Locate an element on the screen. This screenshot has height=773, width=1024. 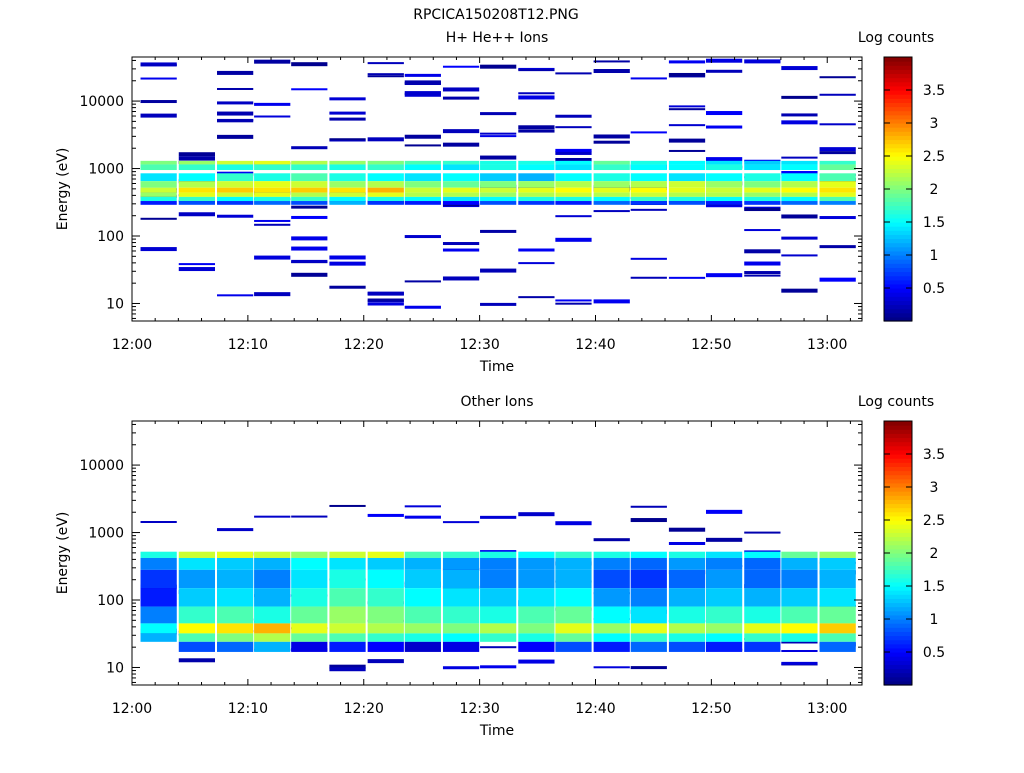
x-tick-label: 12:40 is located at coordinates (595, 345).